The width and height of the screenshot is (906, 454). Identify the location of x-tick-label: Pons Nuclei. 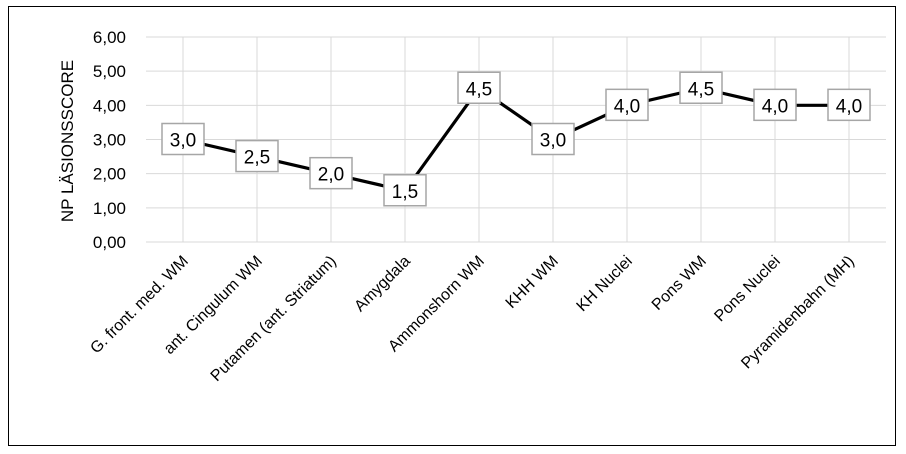
(747, 289).